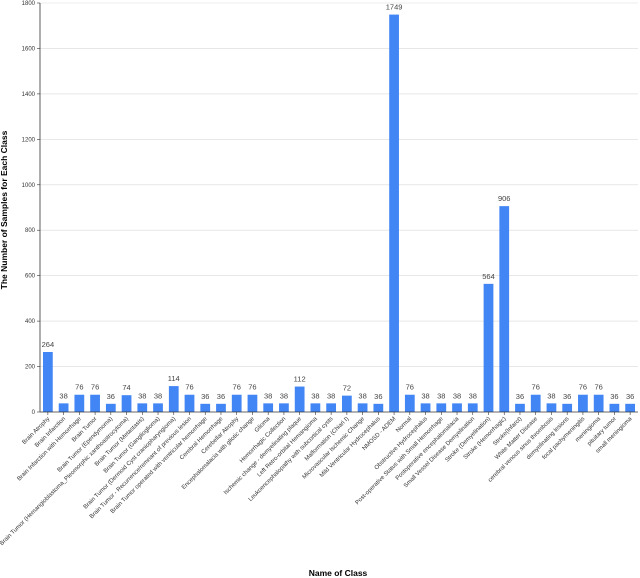  What do you see at coordinates (126, 387) in the screenshot?
I see `data-label: 74` at bounding box center [126, 387].